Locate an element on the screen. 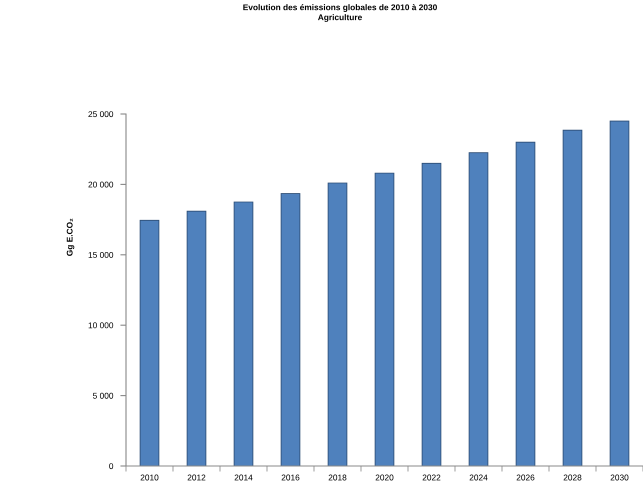  x-tick-label: 2014 is located at coordinates (243, 477).